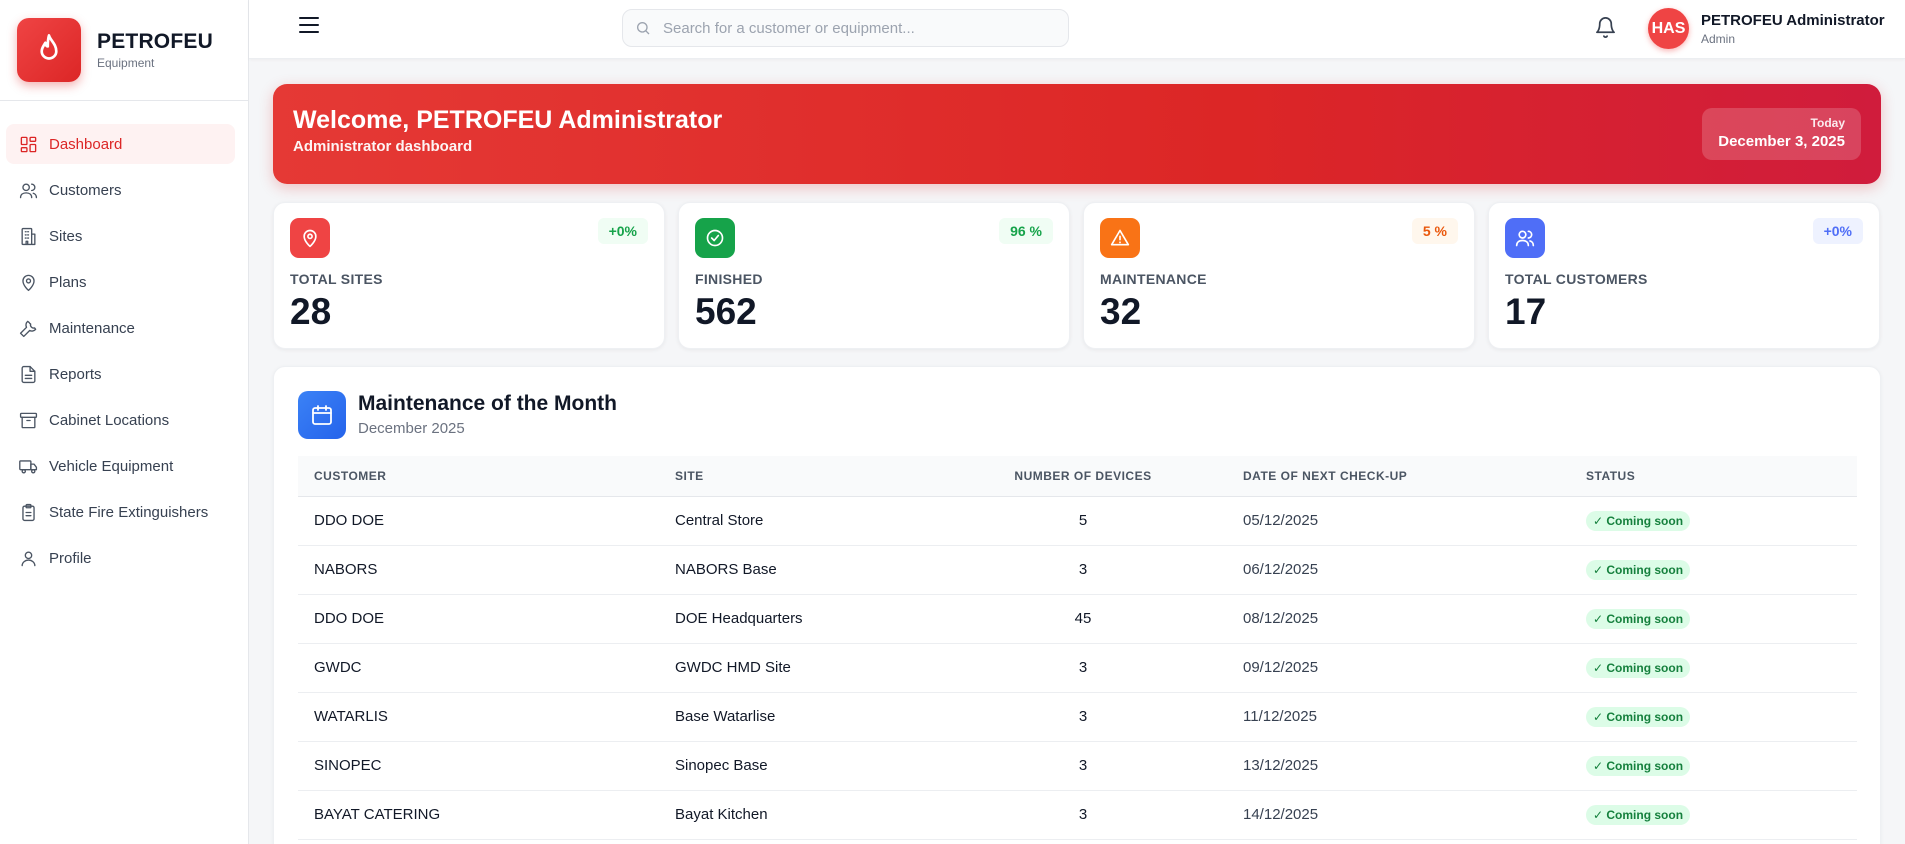 This screenshot has height=844, width=1905. Describe the element at coordinates (729, 279) in the screenshot. I see `stat-label: FINISHED` at that location.